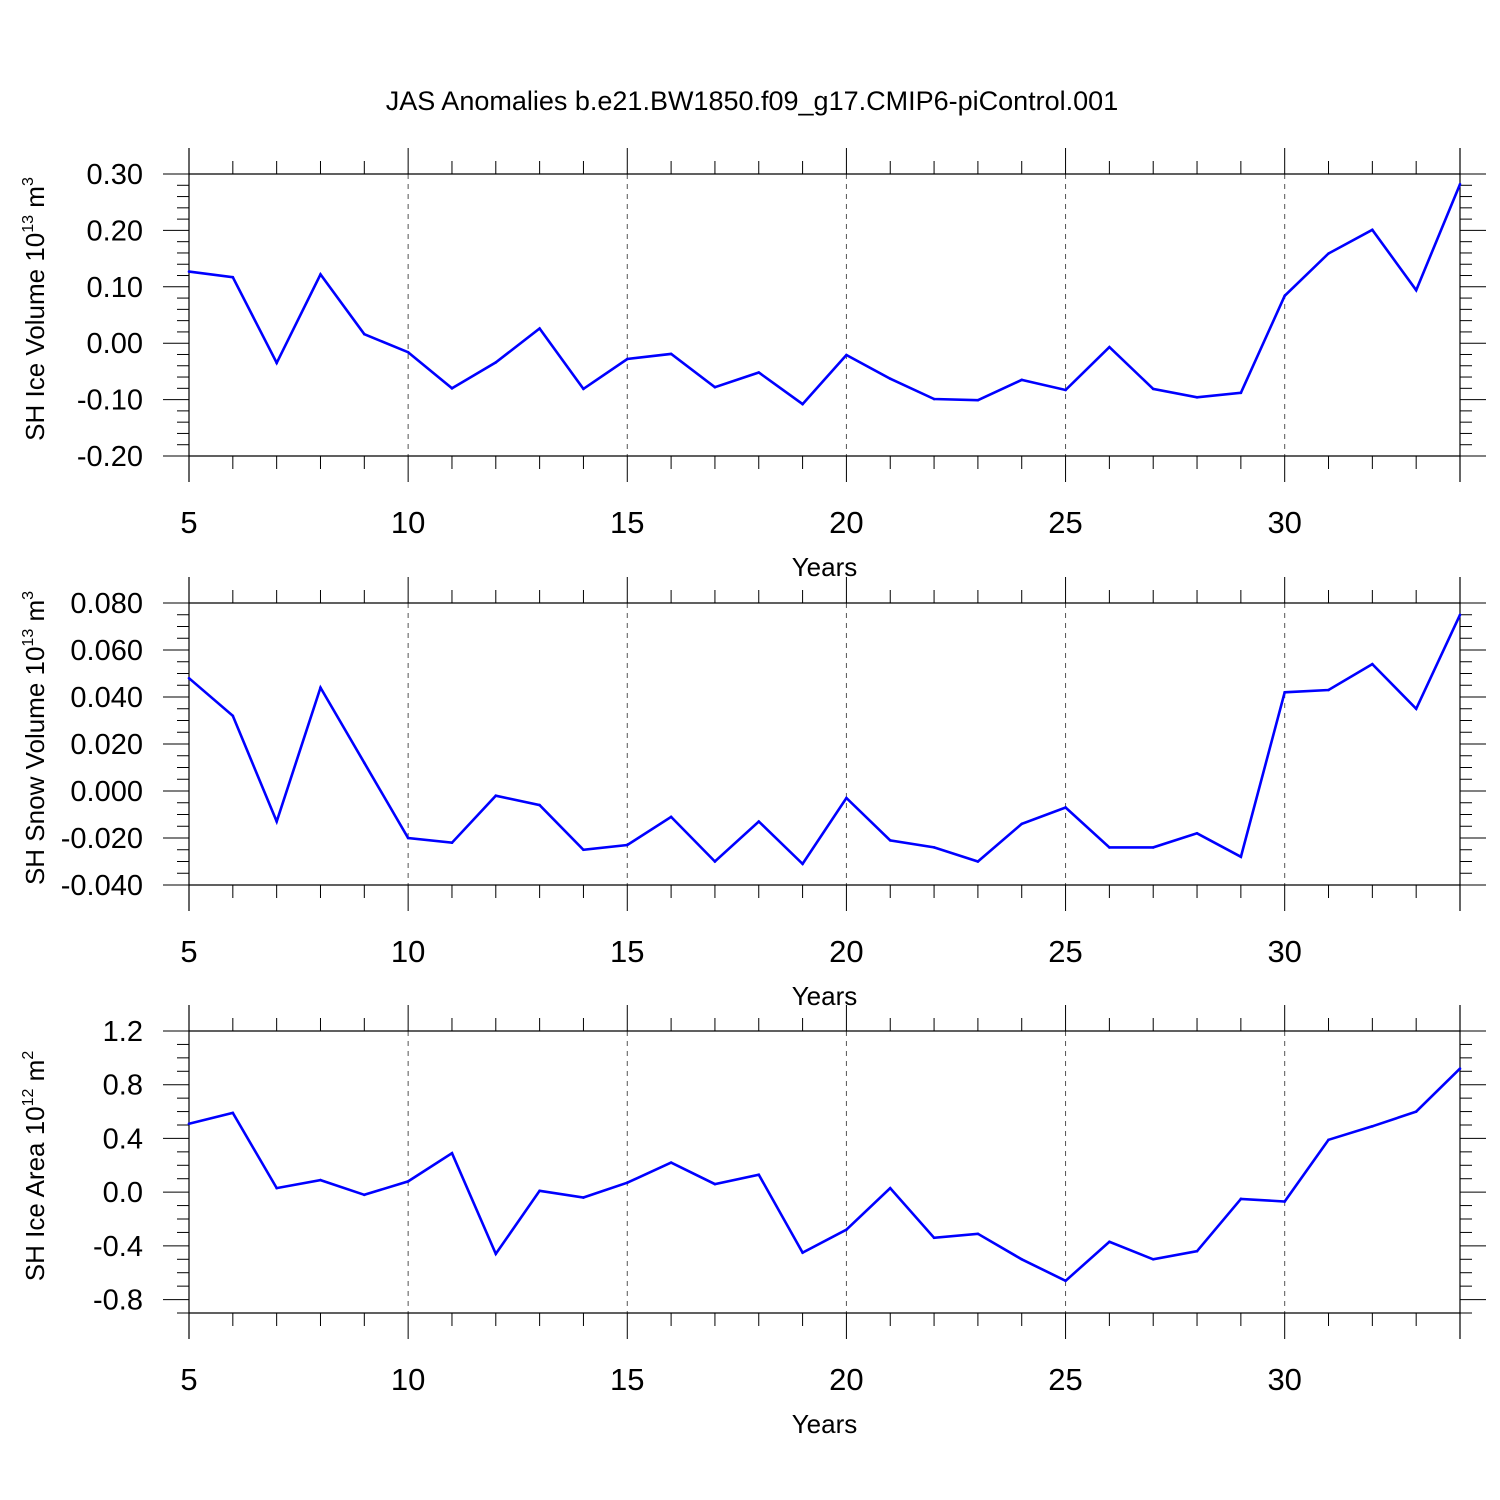 Image resolution: width=1500 pixels, height=1500 pixels. Describe the element at coordinates (115, 344) in the screenshot. I see `y-tick-label: 0.00` at that location.